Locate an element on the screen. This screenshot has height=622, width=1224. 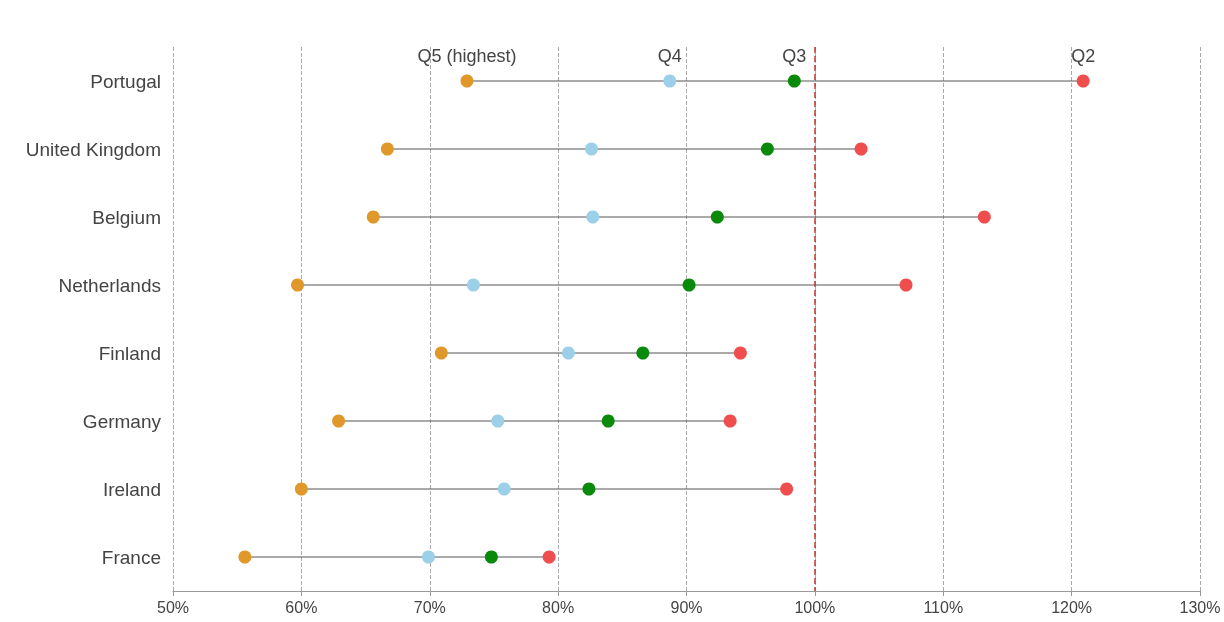
x-tick-label: 100% is located at coordinates (815, 607).